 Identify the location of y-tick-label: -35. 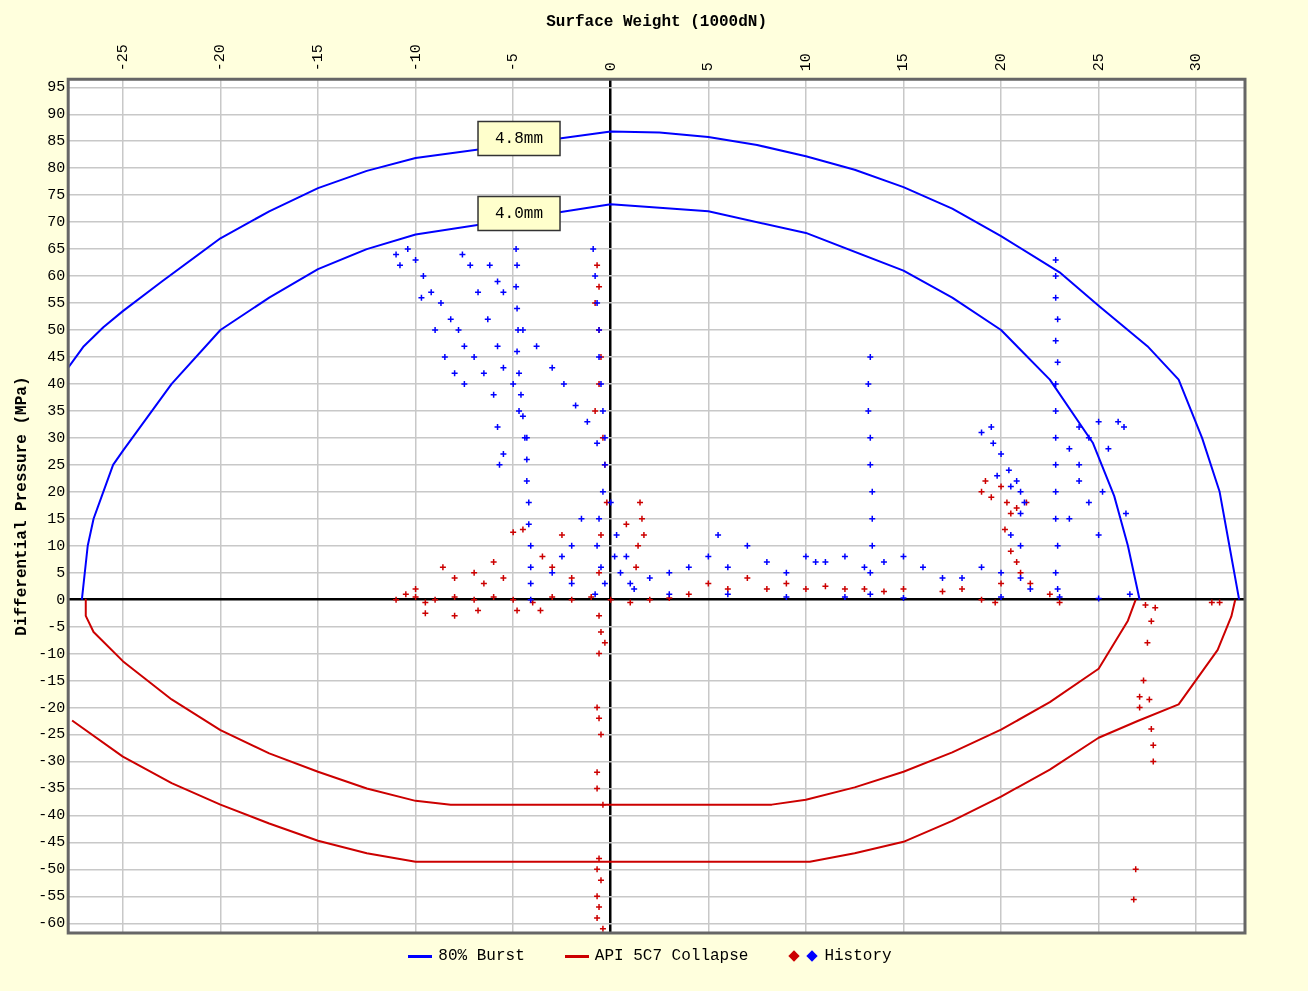
(52, 789).